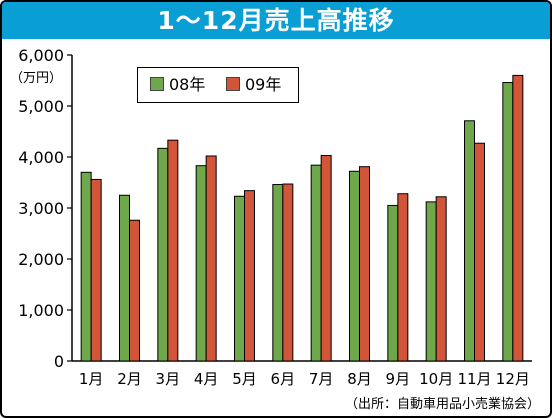 The height and width of the screenshot is (418, 552). Describe the element at coordinates (442, 404) in the screenshot. I see `source-note: （出所：自動車用品小売業協会）` at that location.